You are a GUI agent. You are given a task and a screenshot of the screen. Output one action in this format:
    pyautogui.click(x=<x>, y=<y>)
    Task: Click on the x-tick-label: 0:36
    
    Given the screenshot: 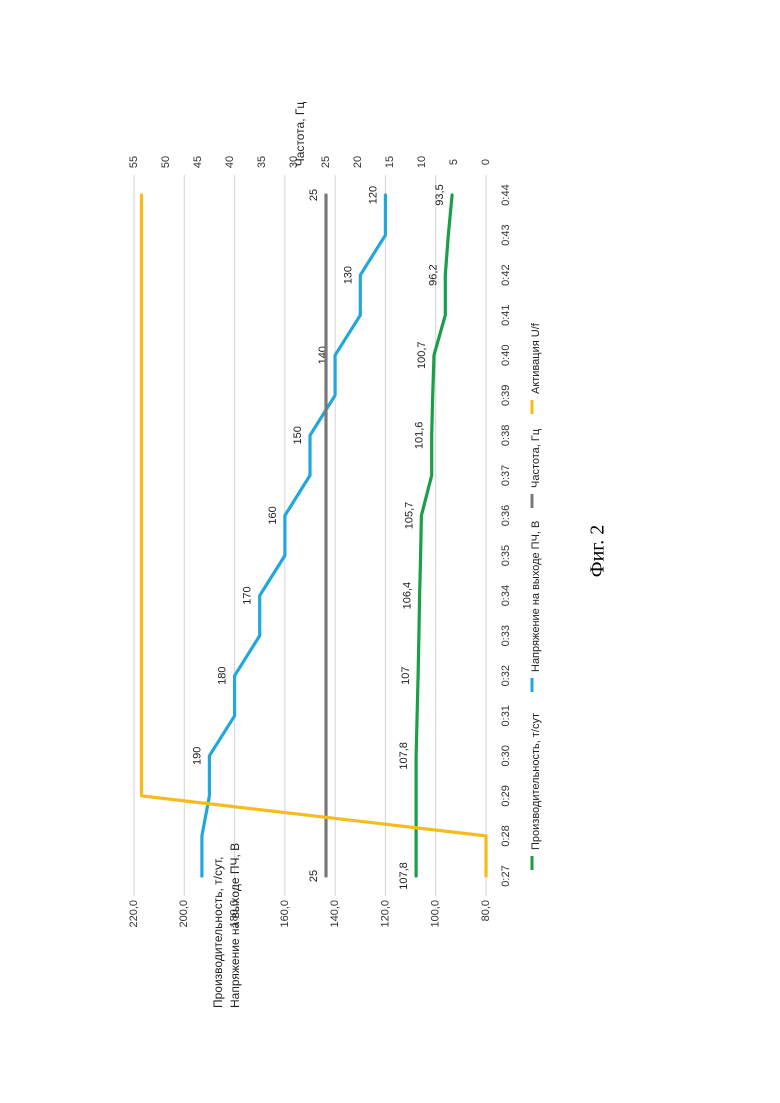 What is the action you would take?
    pyautogui.click(x=506, y=515)
    